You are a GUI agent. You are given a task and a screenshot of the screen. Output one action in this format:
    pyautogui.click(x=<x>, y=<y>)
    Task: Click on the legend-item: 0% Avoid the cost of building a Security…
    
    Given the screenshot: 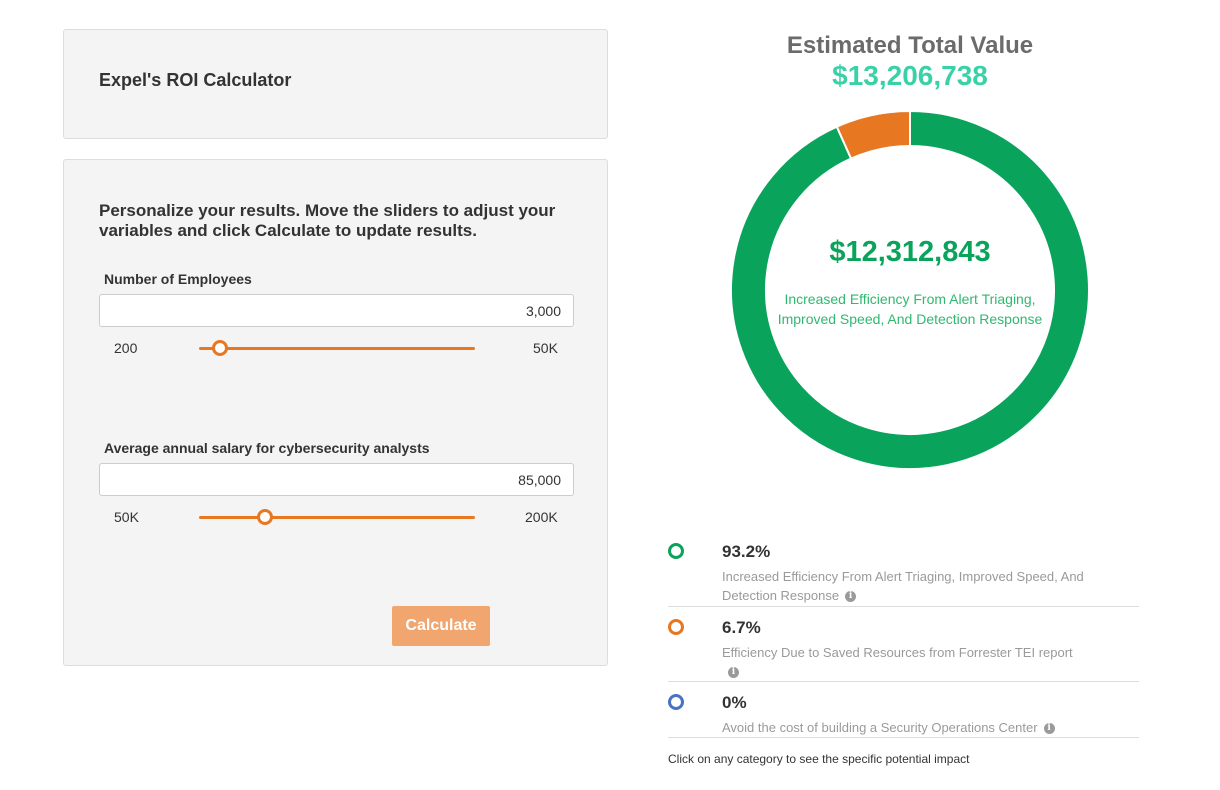 What is the action you would take?
    pyautogui.click(x=903, y=713)
    